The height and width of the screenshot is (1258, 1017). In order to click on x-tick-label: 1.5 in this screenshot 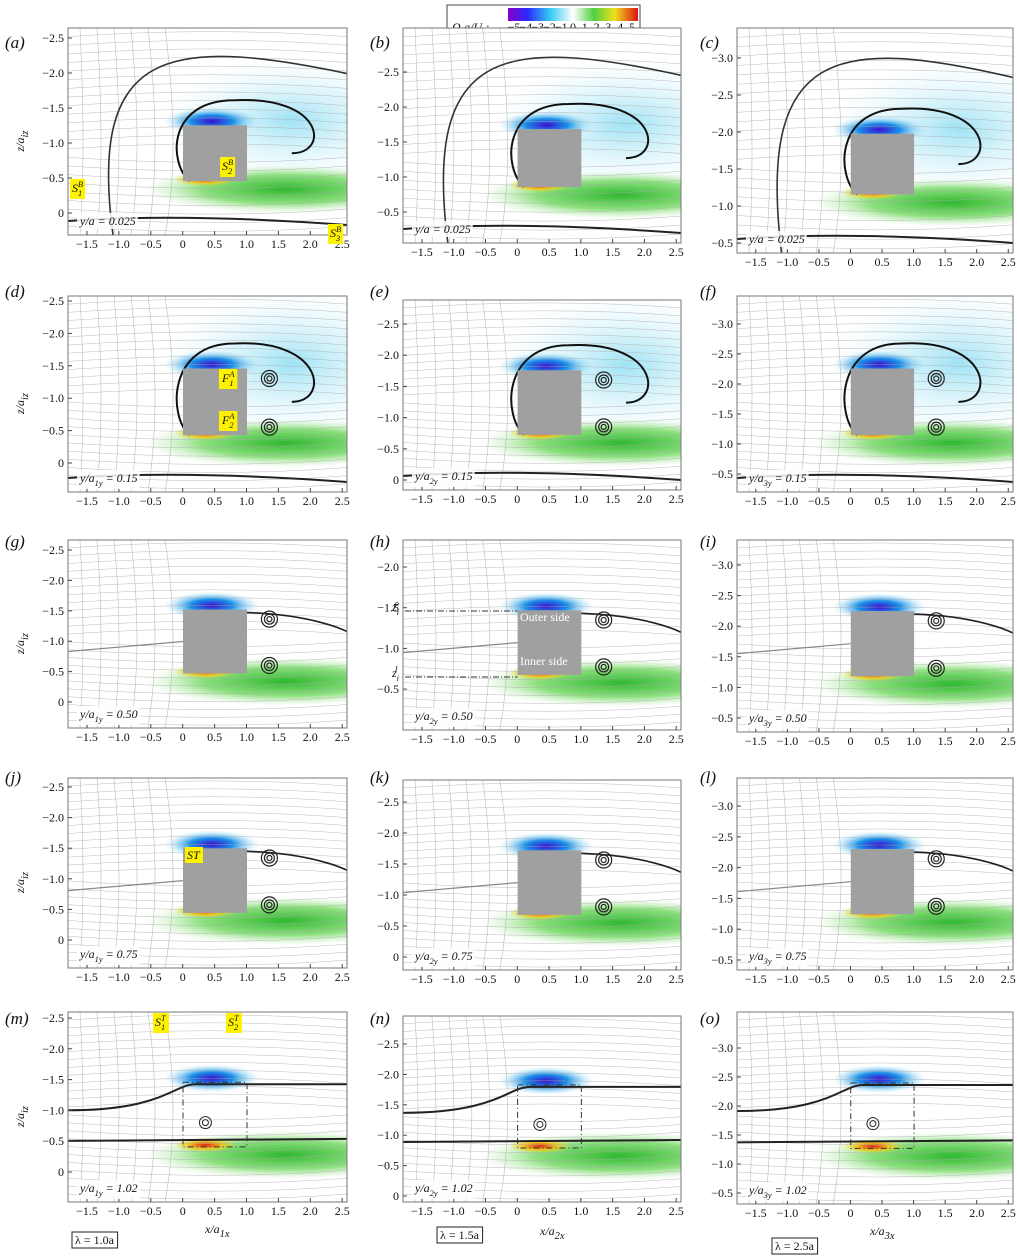, I will do `click(278, 501)`.